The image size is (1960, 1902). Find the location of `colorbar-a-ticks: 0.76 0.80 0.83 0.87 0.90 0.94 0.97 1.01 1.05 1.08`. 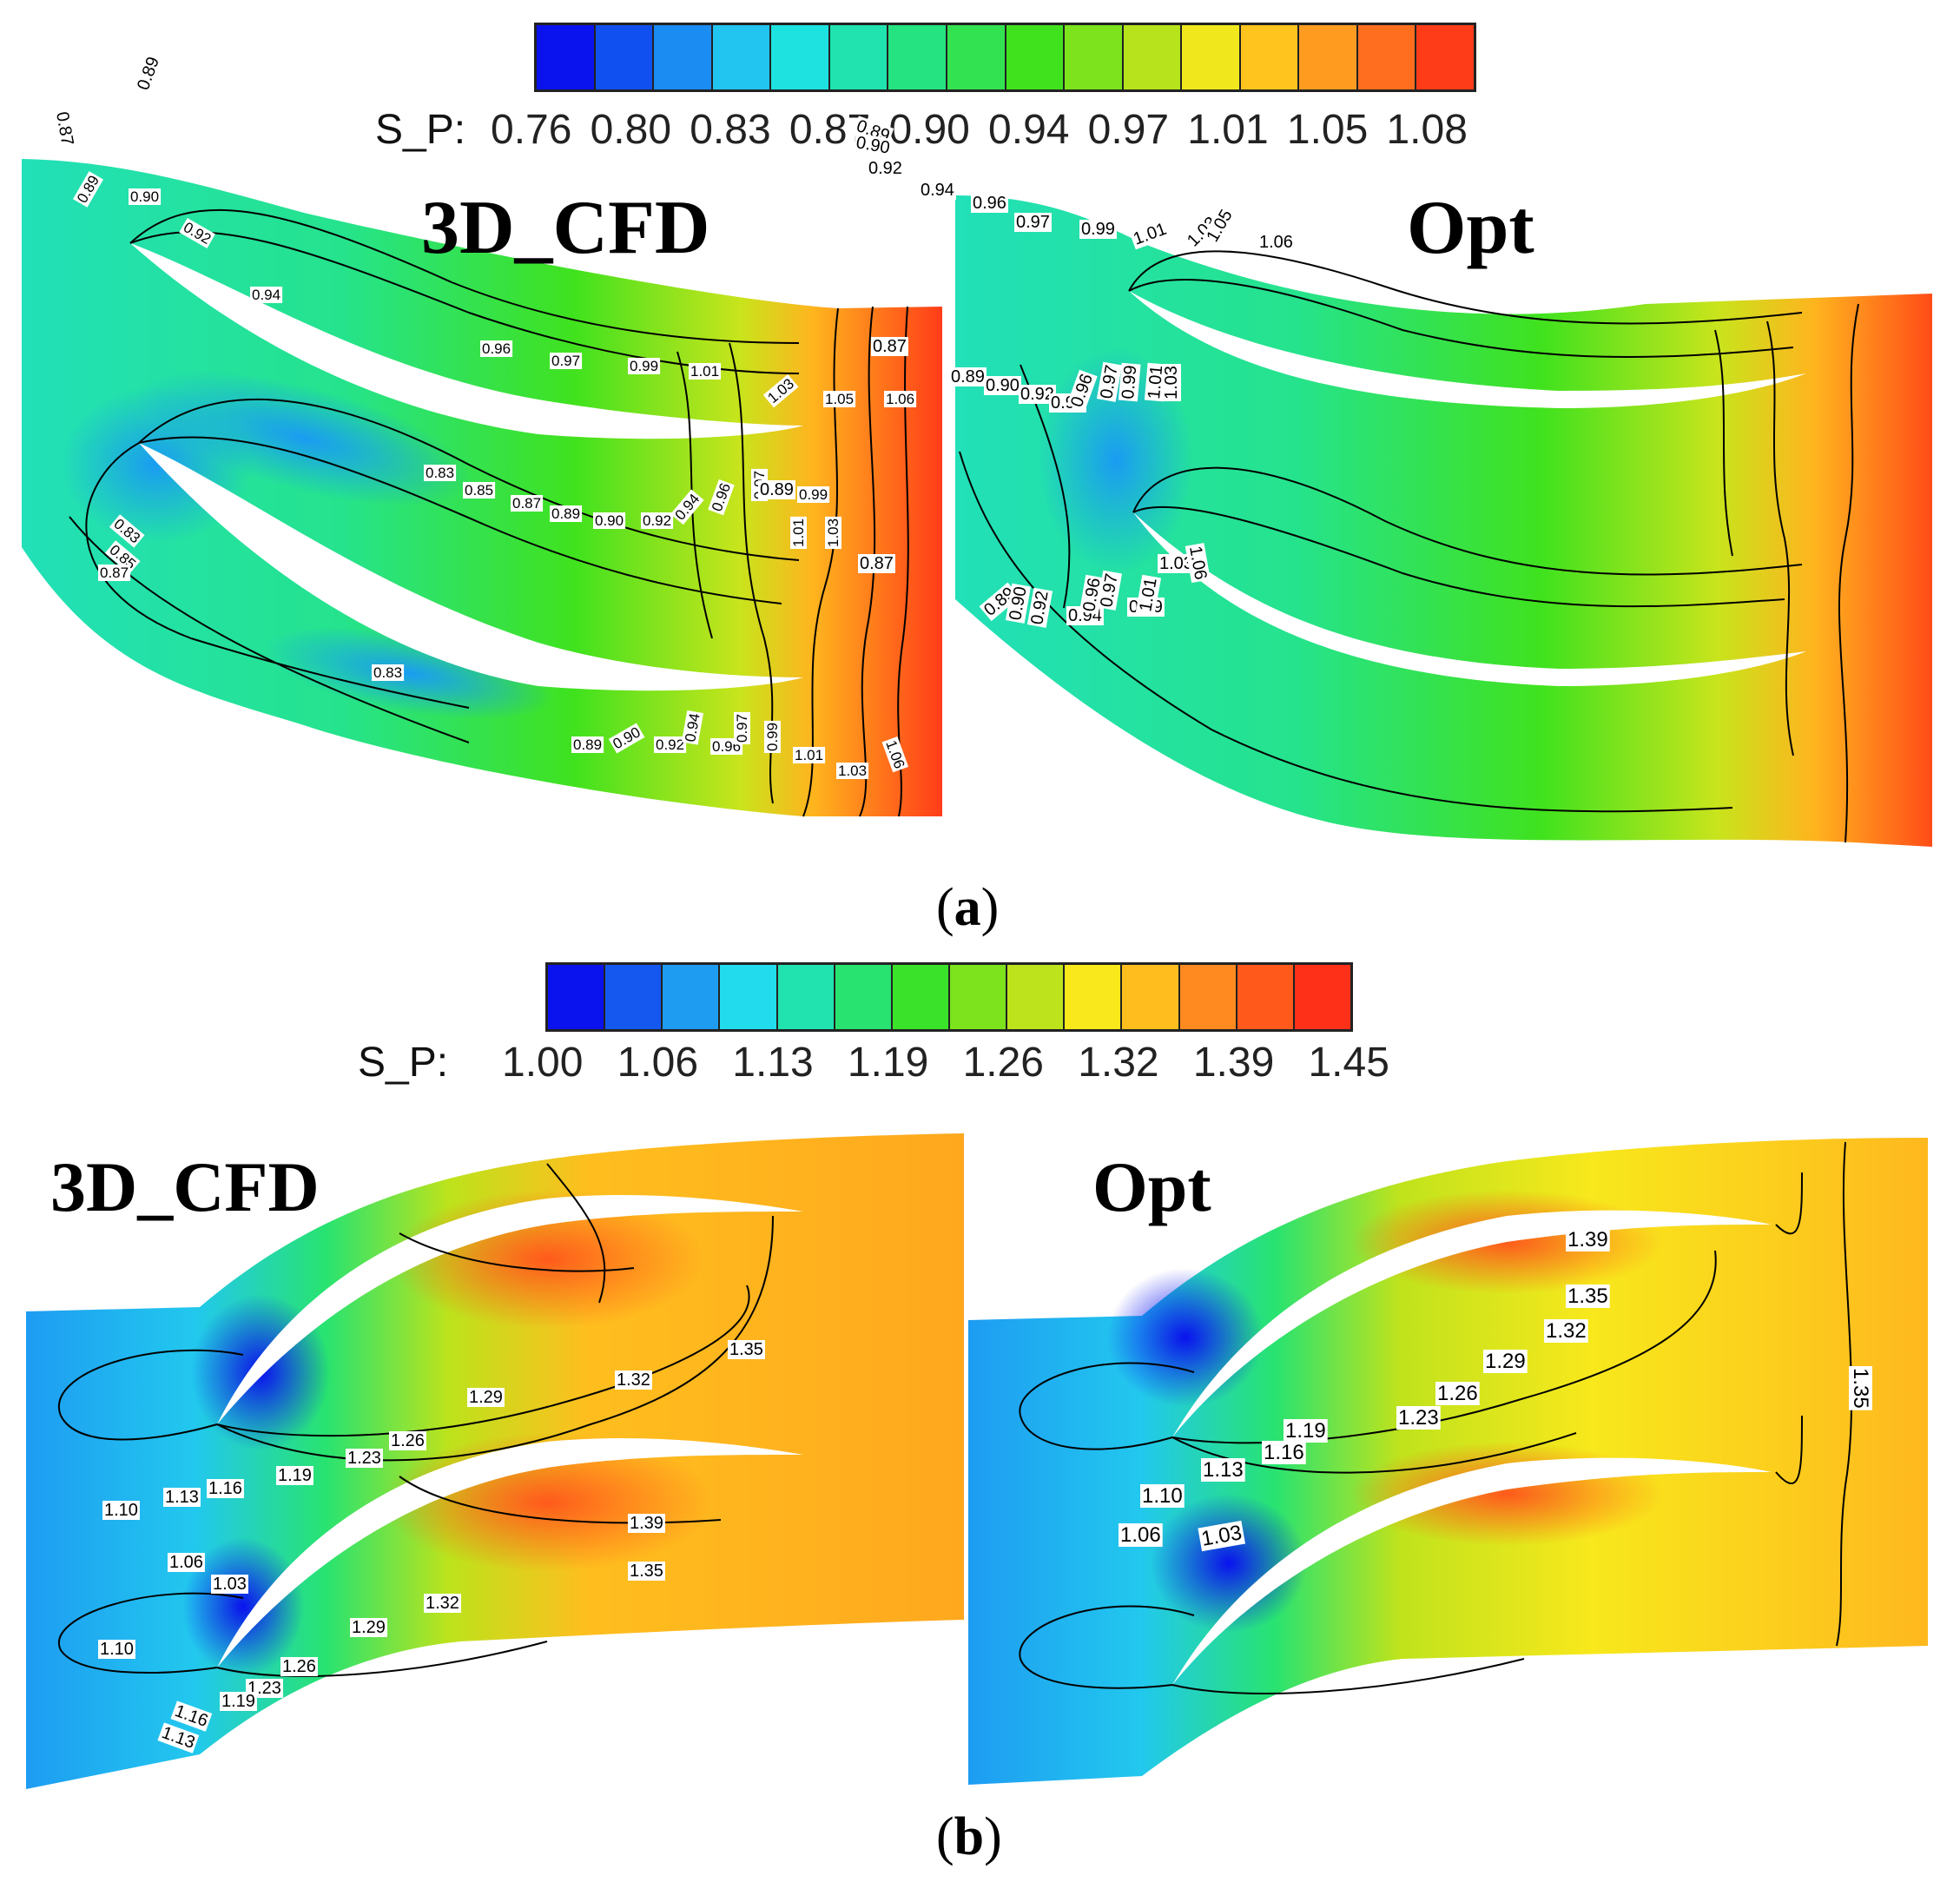

colorbar-a-ticks: 0.76 0.80 0.83 0.87 0.90 0.94 0.97 1.01 1.05 1.08 is located at coordinates (979, 130).